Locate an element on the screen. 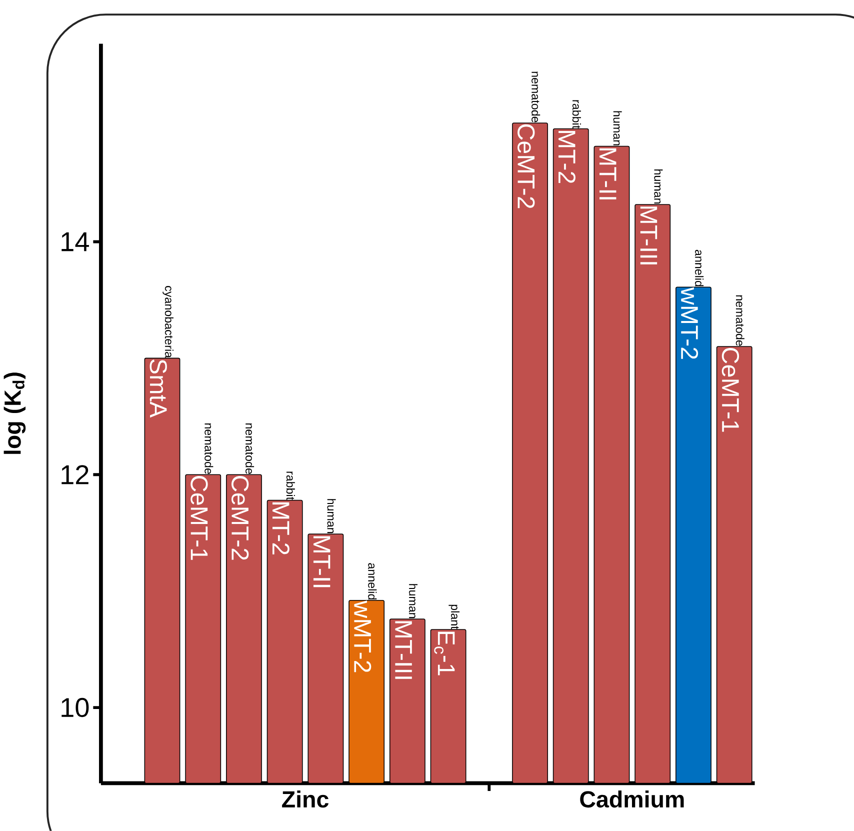  text: Cadmium is located at coordinates (632, 799).